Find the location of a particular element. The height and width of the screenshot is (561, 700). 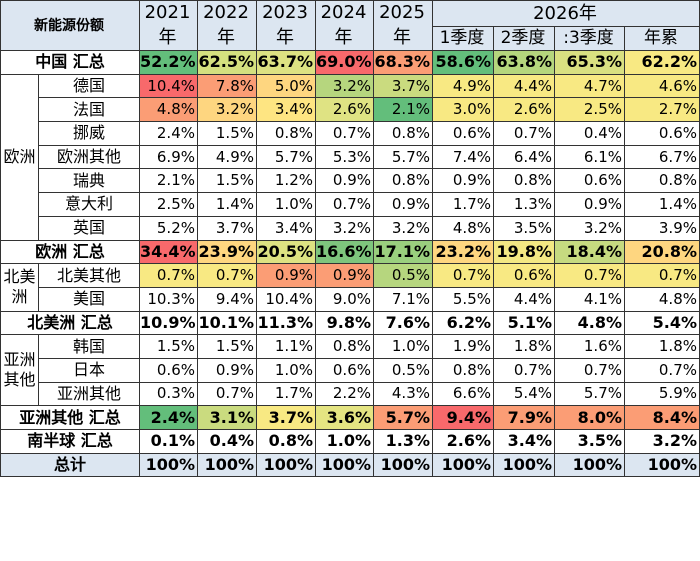

quarter-header: 2季度 is located at coordinates (524, 38).